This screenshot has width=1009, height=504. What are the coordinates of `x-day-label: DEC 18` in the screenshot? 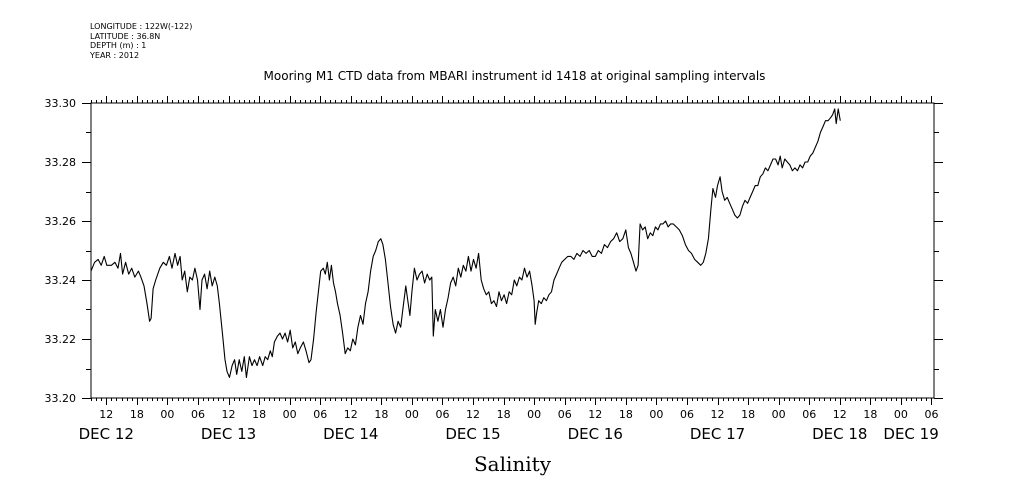 It's located at (839, 434).